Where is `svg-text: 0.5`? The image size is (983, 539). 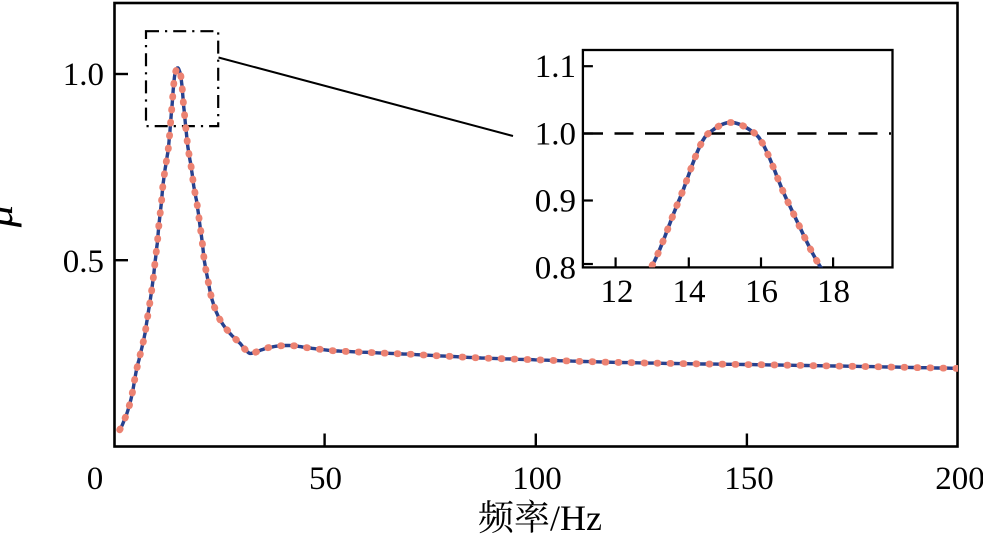 svg-text: 0.5 is located at coordinates (83, 262).